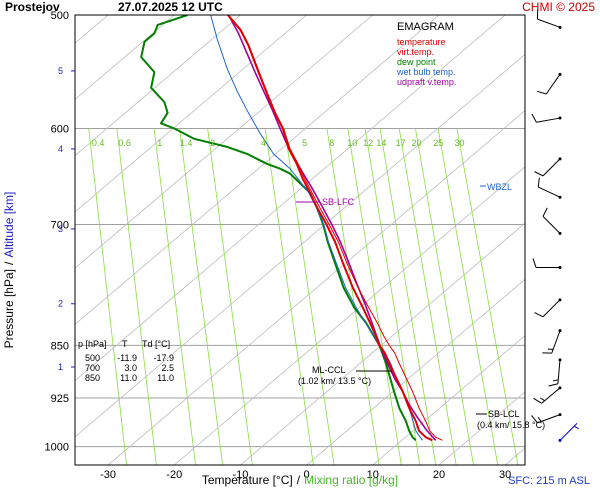 The width and height of the screenshot is (600, 500). Describe the element at coordinates (156, 344) in the screenshot. I see `table-header-td: Td [°C]` at that location.